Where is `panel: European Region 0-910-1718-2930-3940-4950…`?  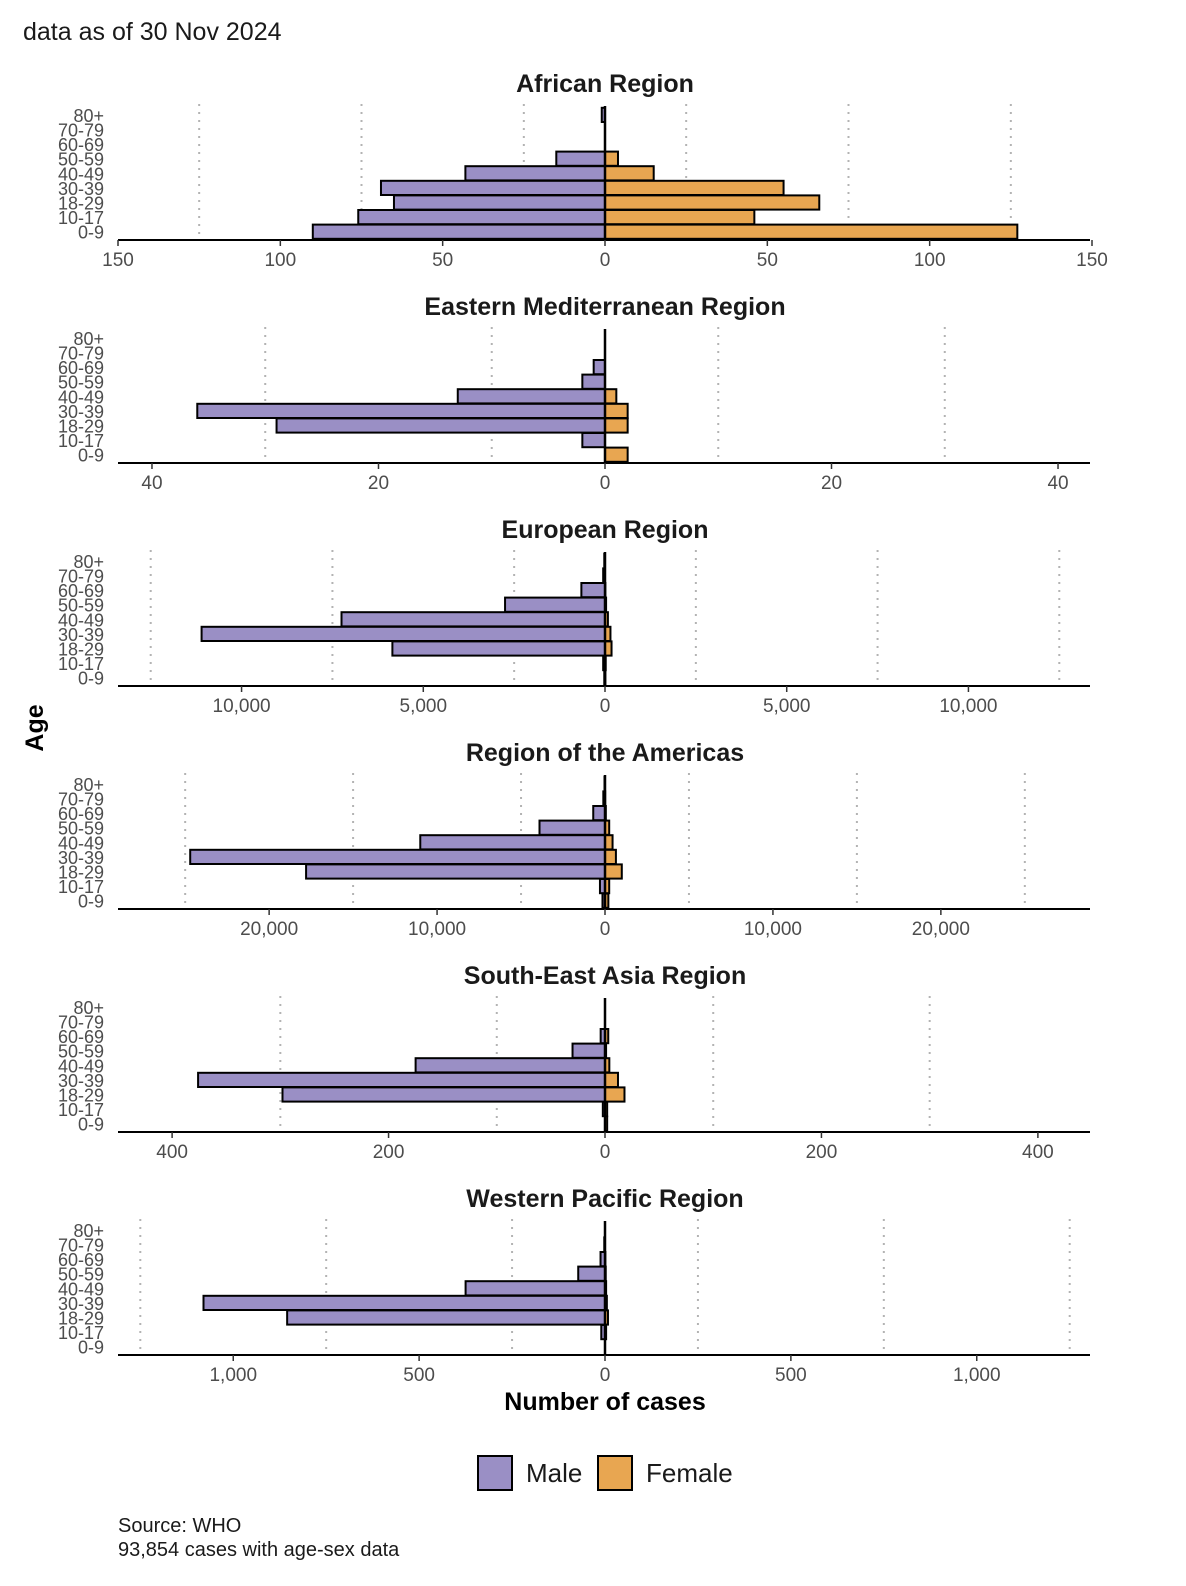 panel: European Region 0-910-1718-2930-3940-4950… is located at coordinates (574, 616).